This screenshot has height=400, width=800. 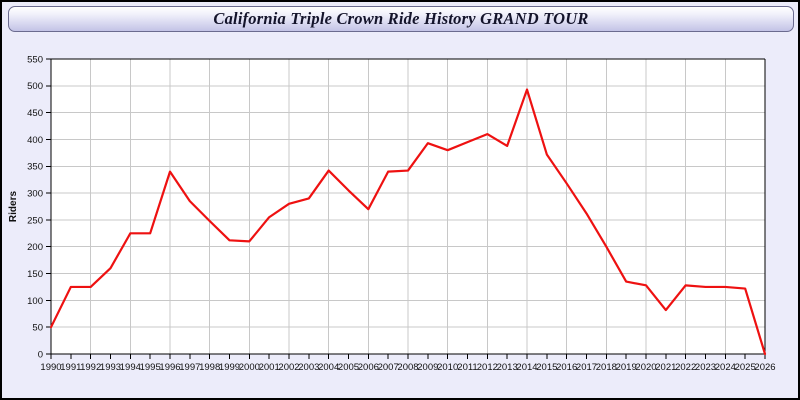 What do you see at coordinates (745, 367) in the screenshot?
I see `svg-text: 2025` at bounding box center [745, 367].